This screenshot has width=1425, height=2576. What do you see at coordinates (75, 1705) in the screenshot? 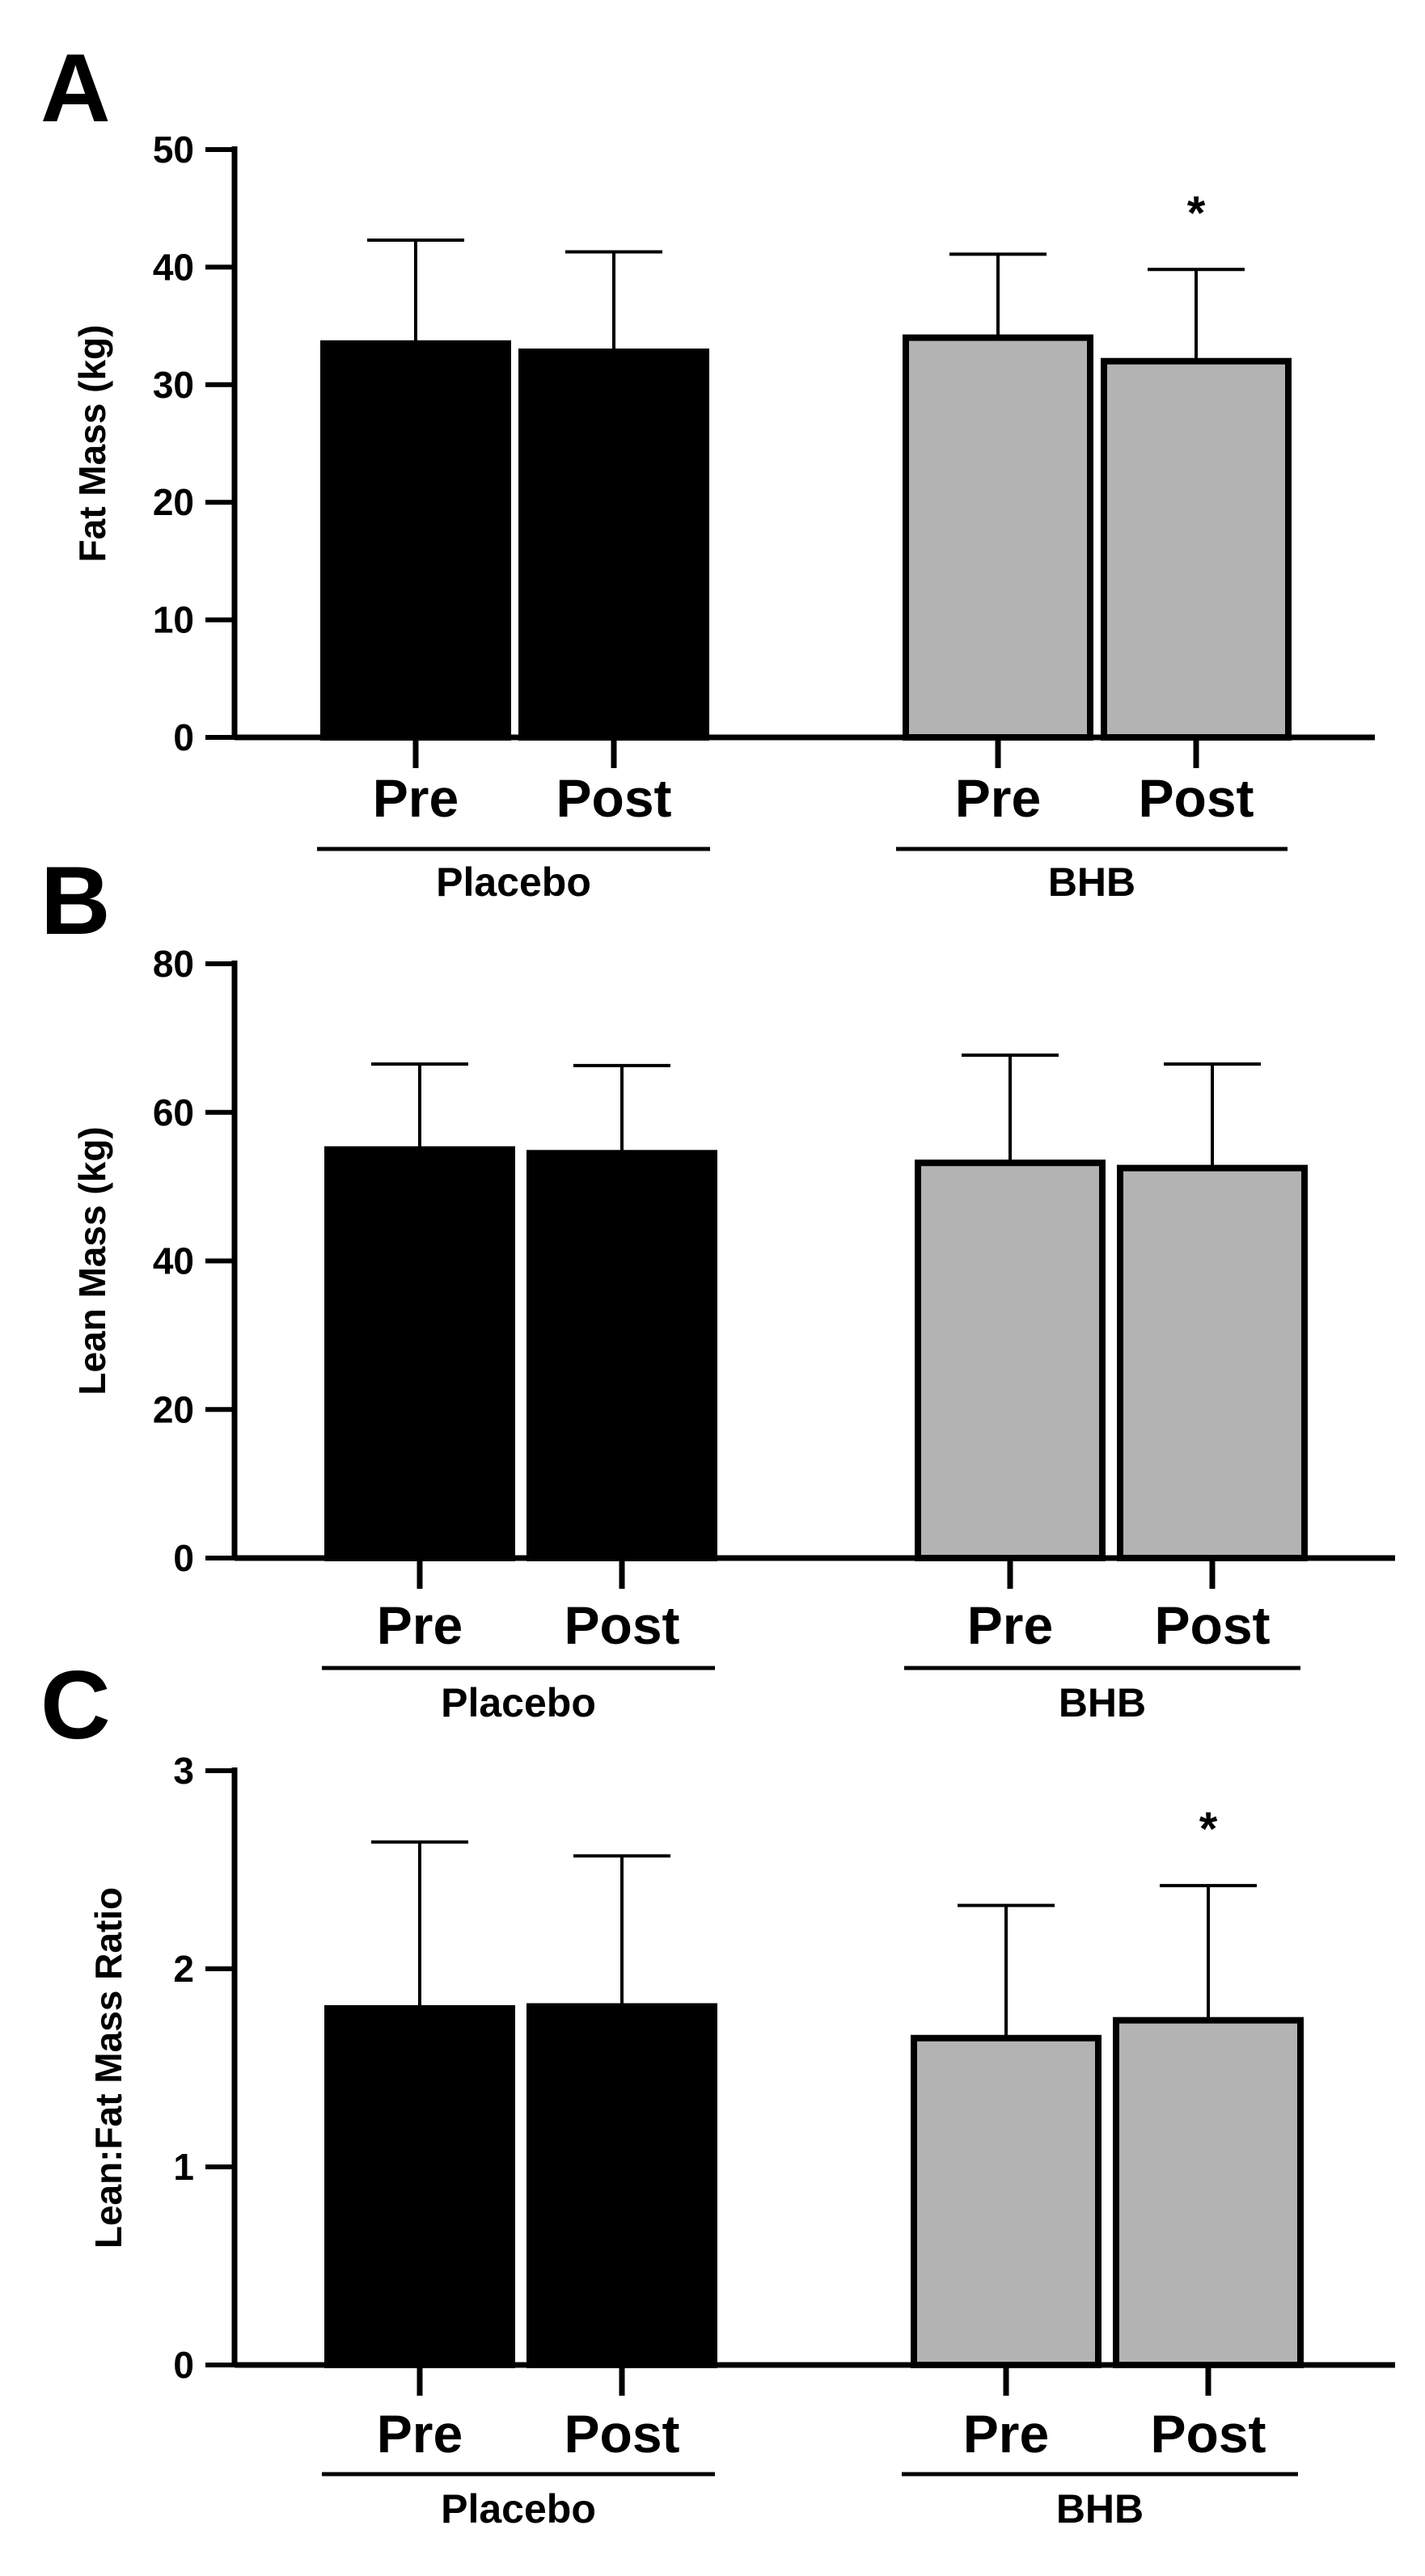
I see `panel-letter: C` at bounding box center [75, 1705].